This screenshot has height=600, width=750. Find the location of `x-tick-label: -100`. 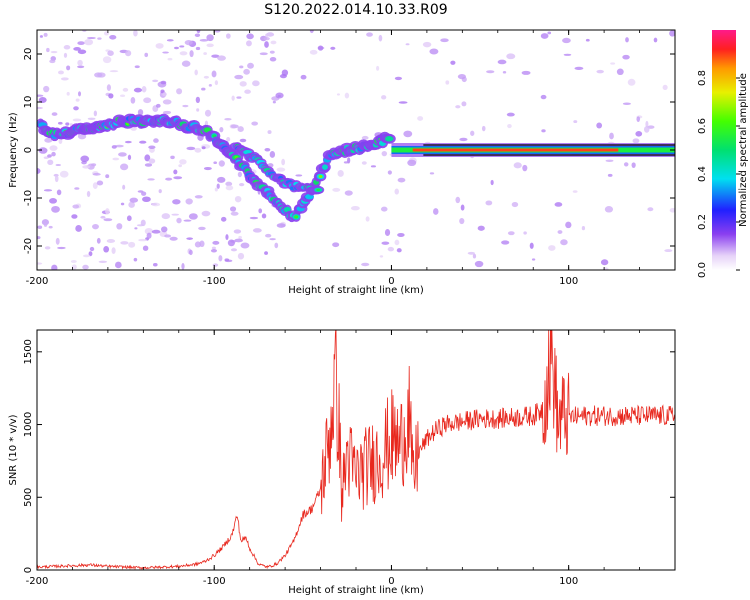

x-tick-label: -100 is located at coordinates (214, 281).